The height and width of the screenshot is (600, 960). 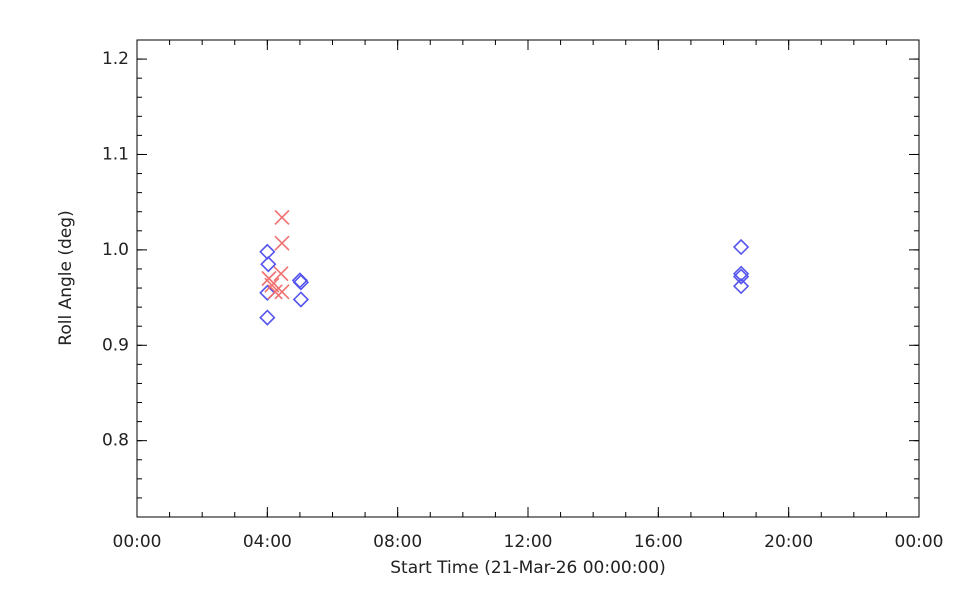 I want to click on y-tick-label: 1.2, so click(x=115, y=59).